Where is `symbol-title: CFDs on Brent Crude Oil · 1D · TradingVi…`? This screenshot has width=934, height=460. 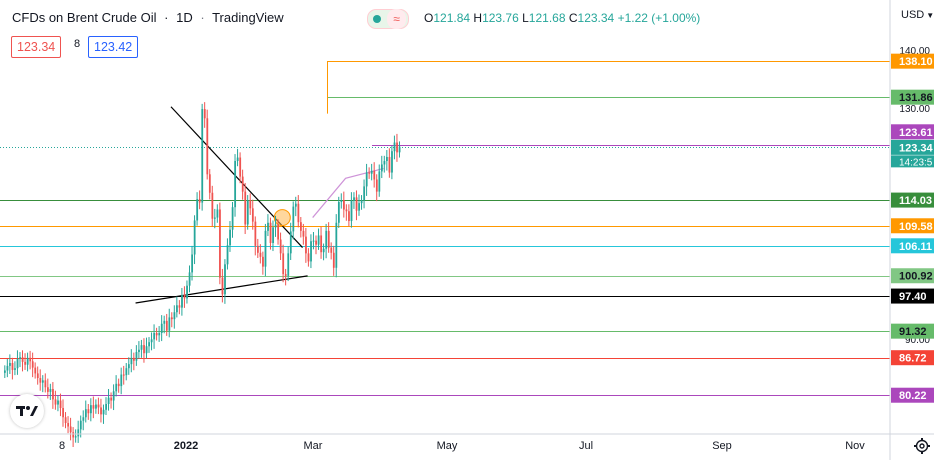 symbol-title: CFDs on Brent Crude Oil · 1D · TradingVi… is located at coordinates (148, 17).